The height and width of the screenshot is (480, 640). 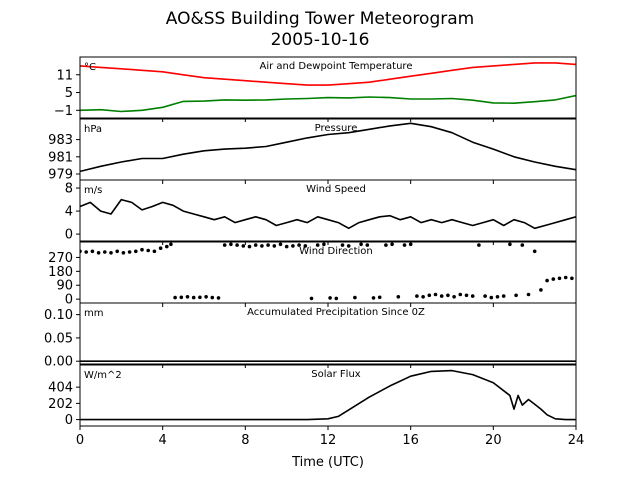 I want to click on wind-direction-y-tick-label: 90, so click(x=64, y=286).